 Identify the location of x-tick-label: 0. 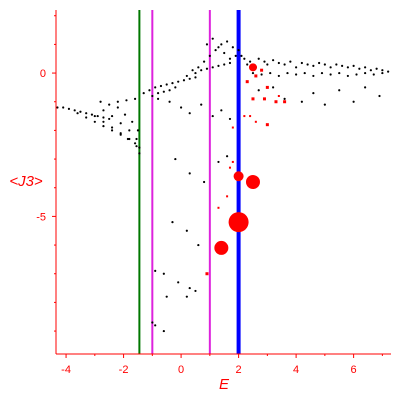
(181, 370).